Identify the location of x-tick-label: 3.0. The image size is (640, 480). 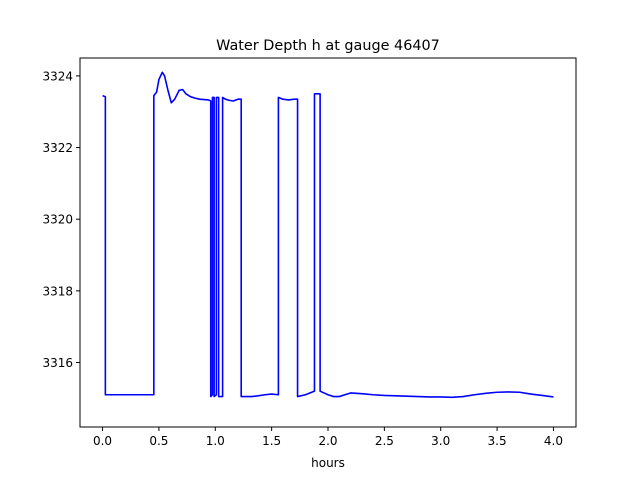
(440, 441).